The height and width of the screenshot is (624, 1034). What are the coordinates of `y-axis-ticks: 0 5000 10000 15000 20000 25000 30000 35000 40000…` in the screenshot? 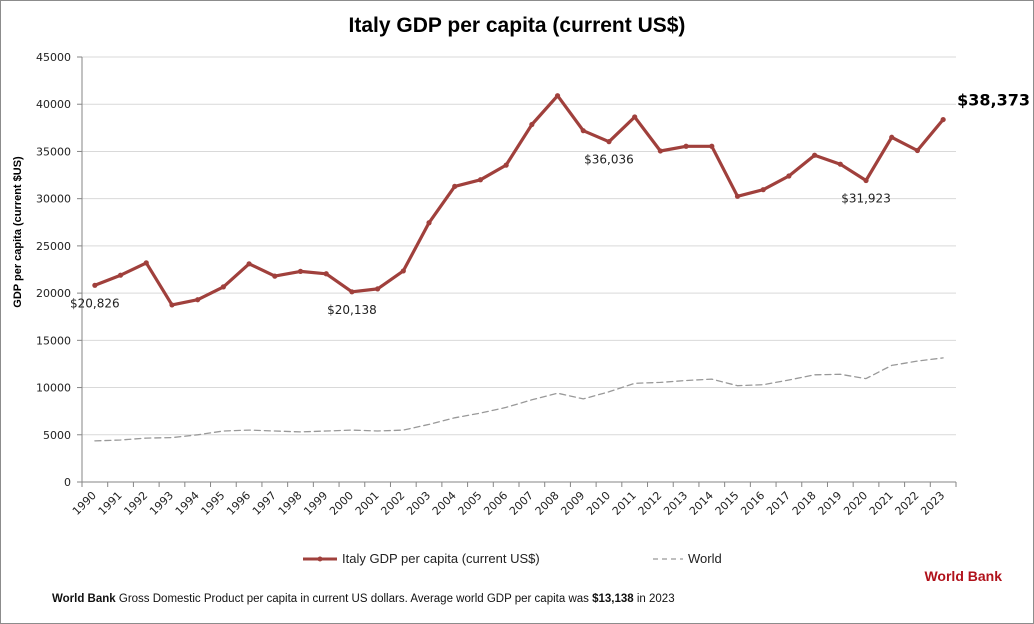 It's located at (59, 270).